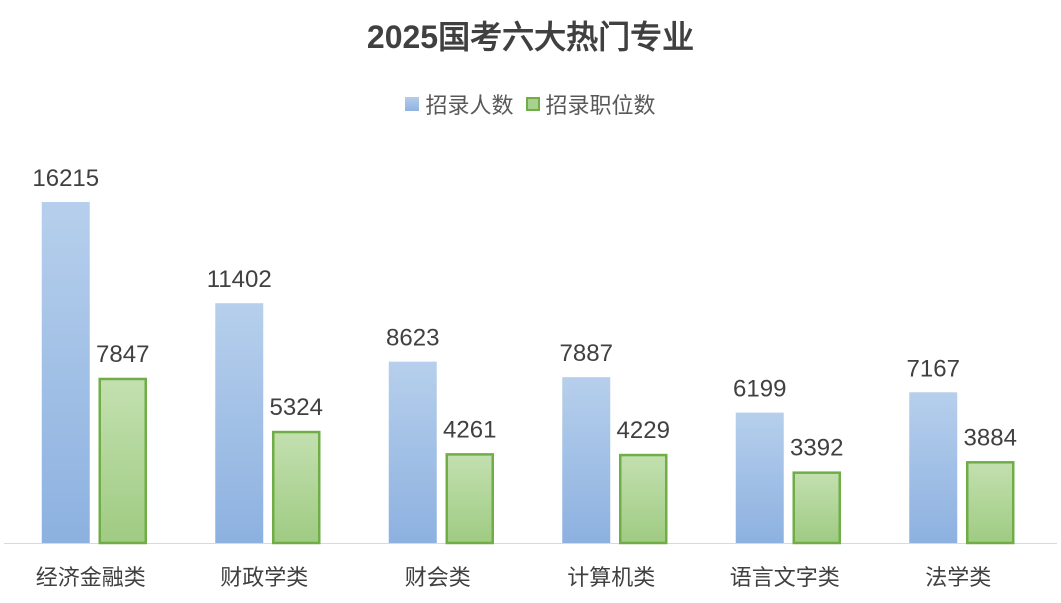 The image size is (1061, 603). Describe the element at coordinates (600, 105) in the screenshot. I see `legend-label: 招录职位数` at that location.